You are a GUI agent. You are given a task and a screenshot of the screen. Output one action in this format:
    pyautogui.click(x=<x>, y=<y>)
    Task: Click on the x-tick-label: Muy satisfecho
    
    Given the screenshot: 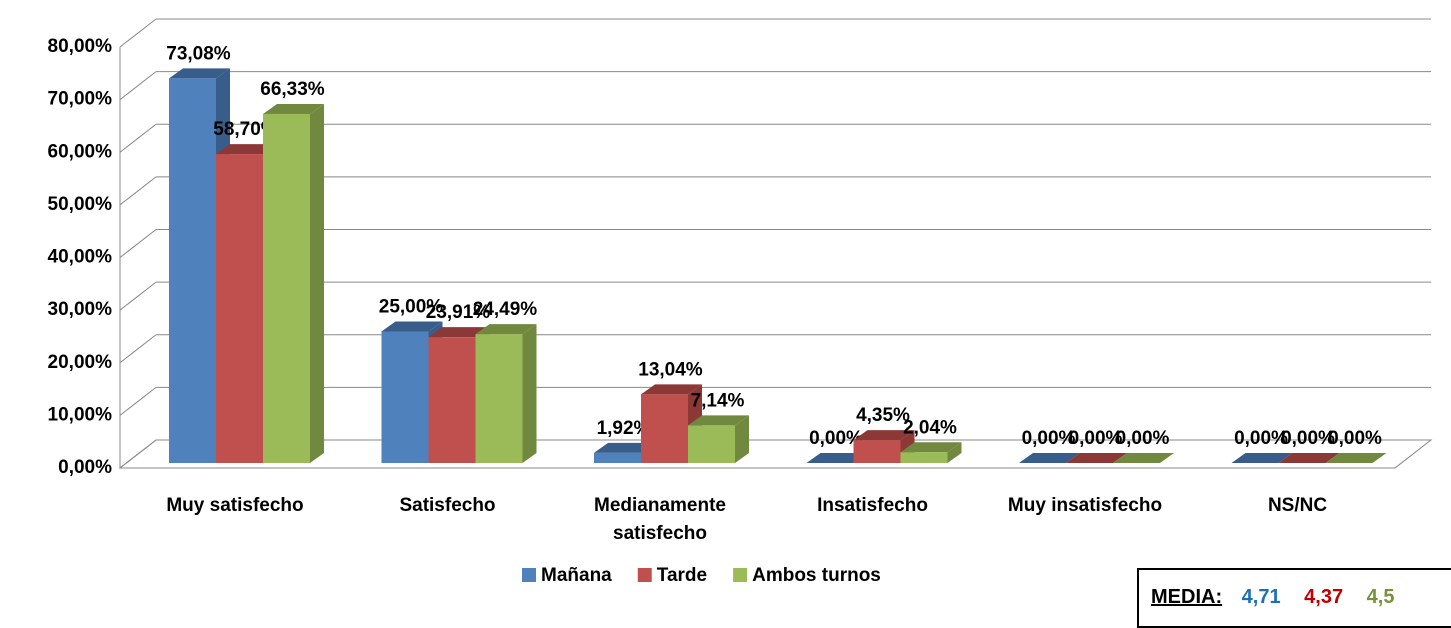 What is the action you would take?
    pyautogui.click(x=235, y=505)
    